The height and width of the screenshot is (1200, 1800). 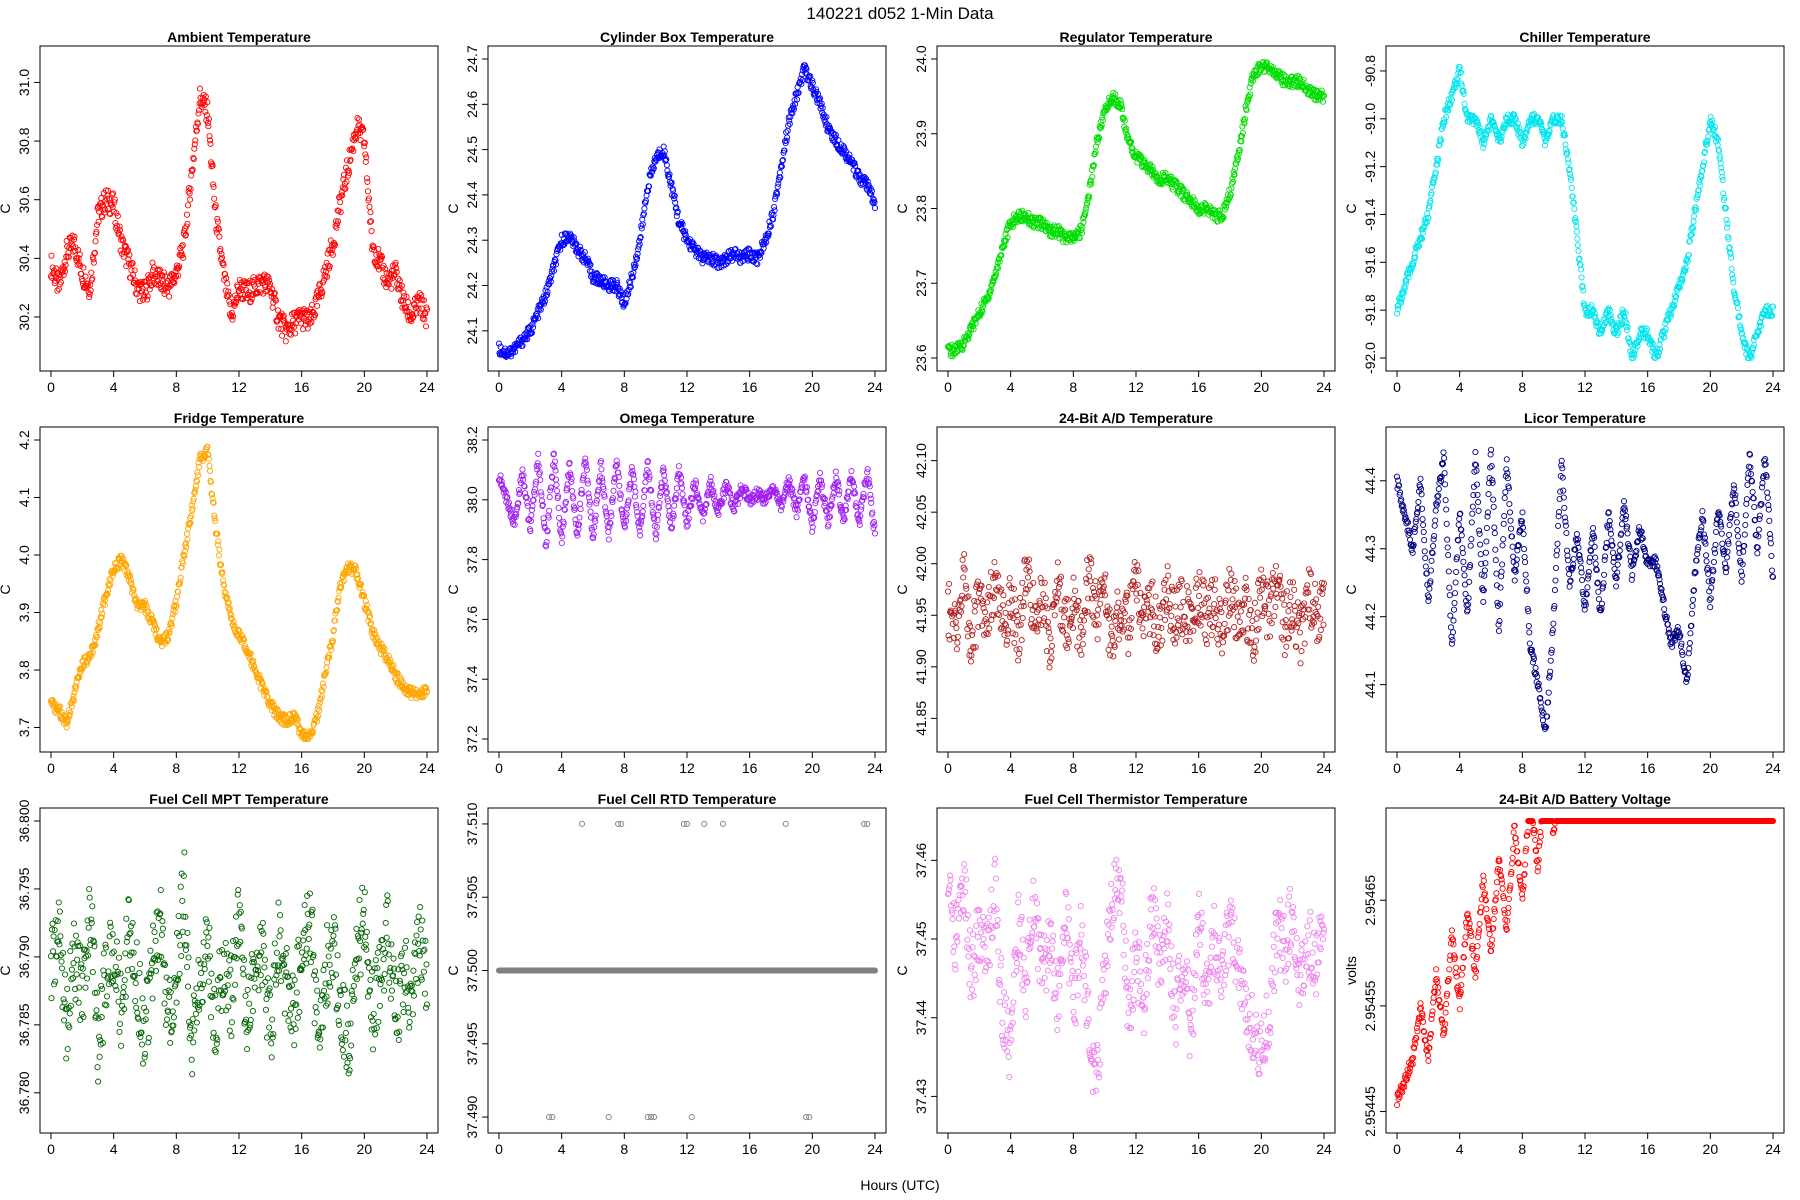 I want to click on y-tick-label: 37.2, so click(x=472, y=738).